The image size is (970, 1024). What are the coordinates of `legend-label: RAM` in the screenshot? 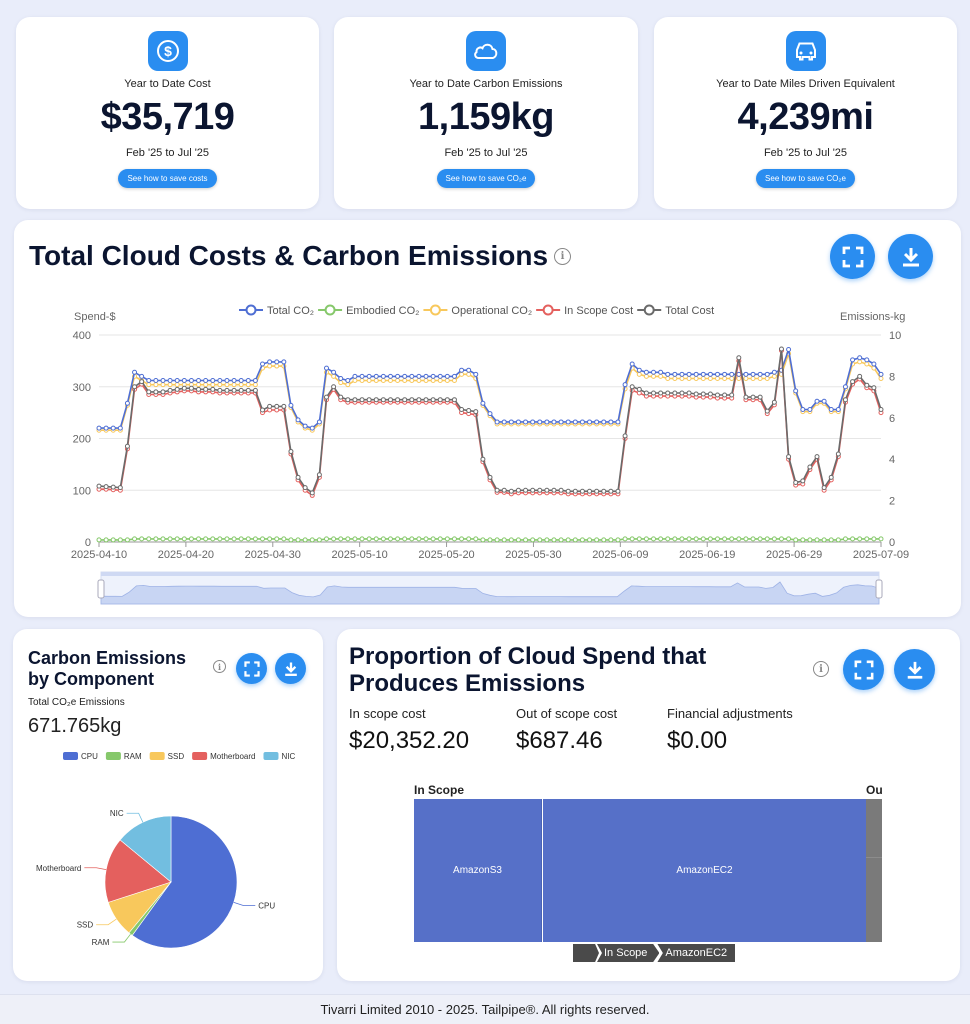 It's located at (133, 756).